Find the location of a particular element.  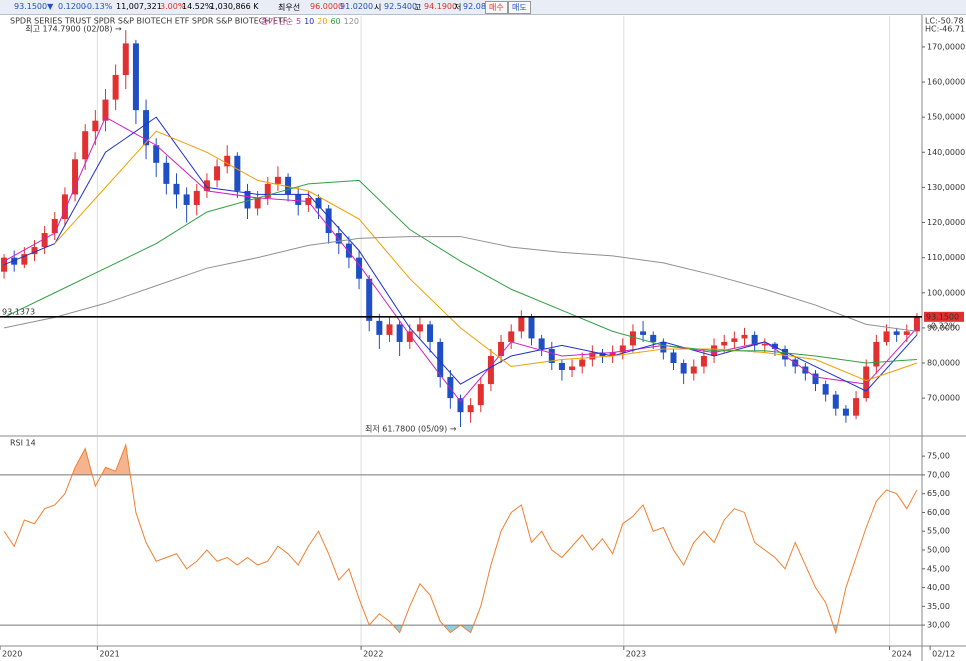

rate: 14.52% is located at coordinates (197, 6).